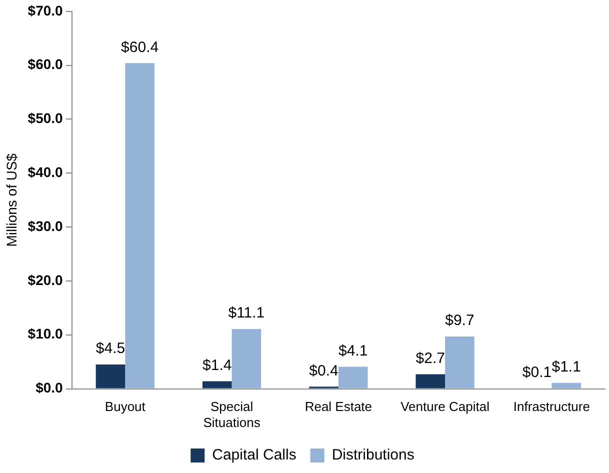 The height and width of the screenshot is (473, 609). What do you see at coordinates (46, 226) in the screenshot?
I see `y-tick-label: $30.0` at bounding box center [46, 226].